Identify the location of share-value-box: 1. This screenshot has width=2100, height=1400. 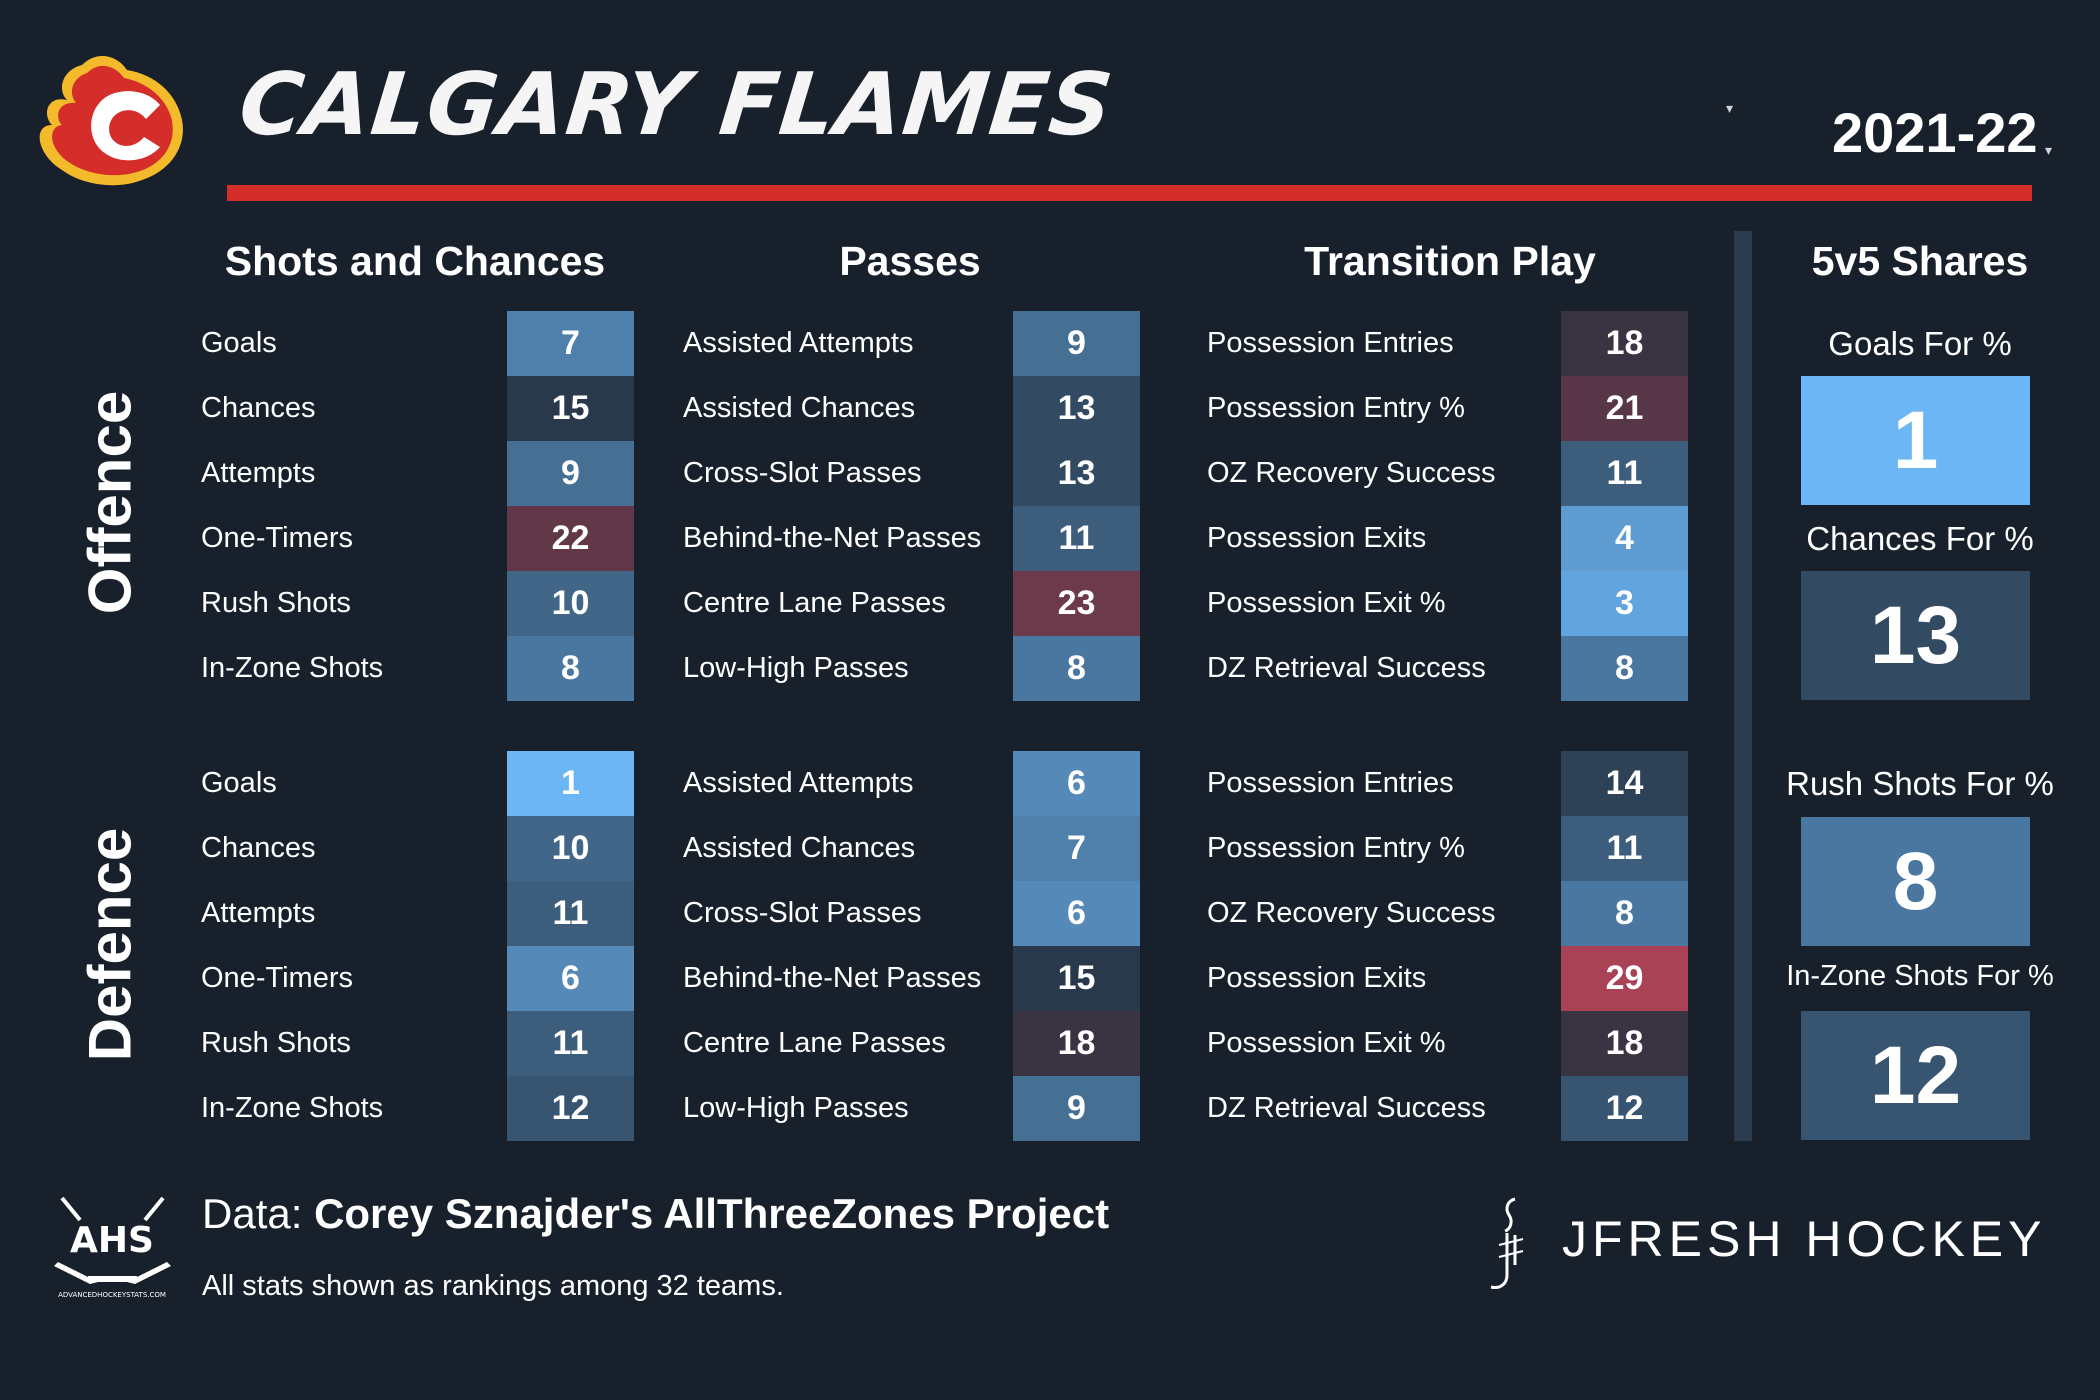
(1915, 440).